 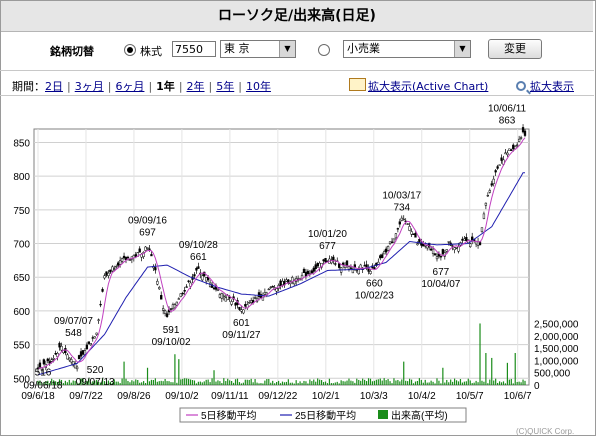 What do you see at coordinates (73, 321) in the screenshot?
I see `annotation-date: 09/07/07` at bounding box center [73, 321].